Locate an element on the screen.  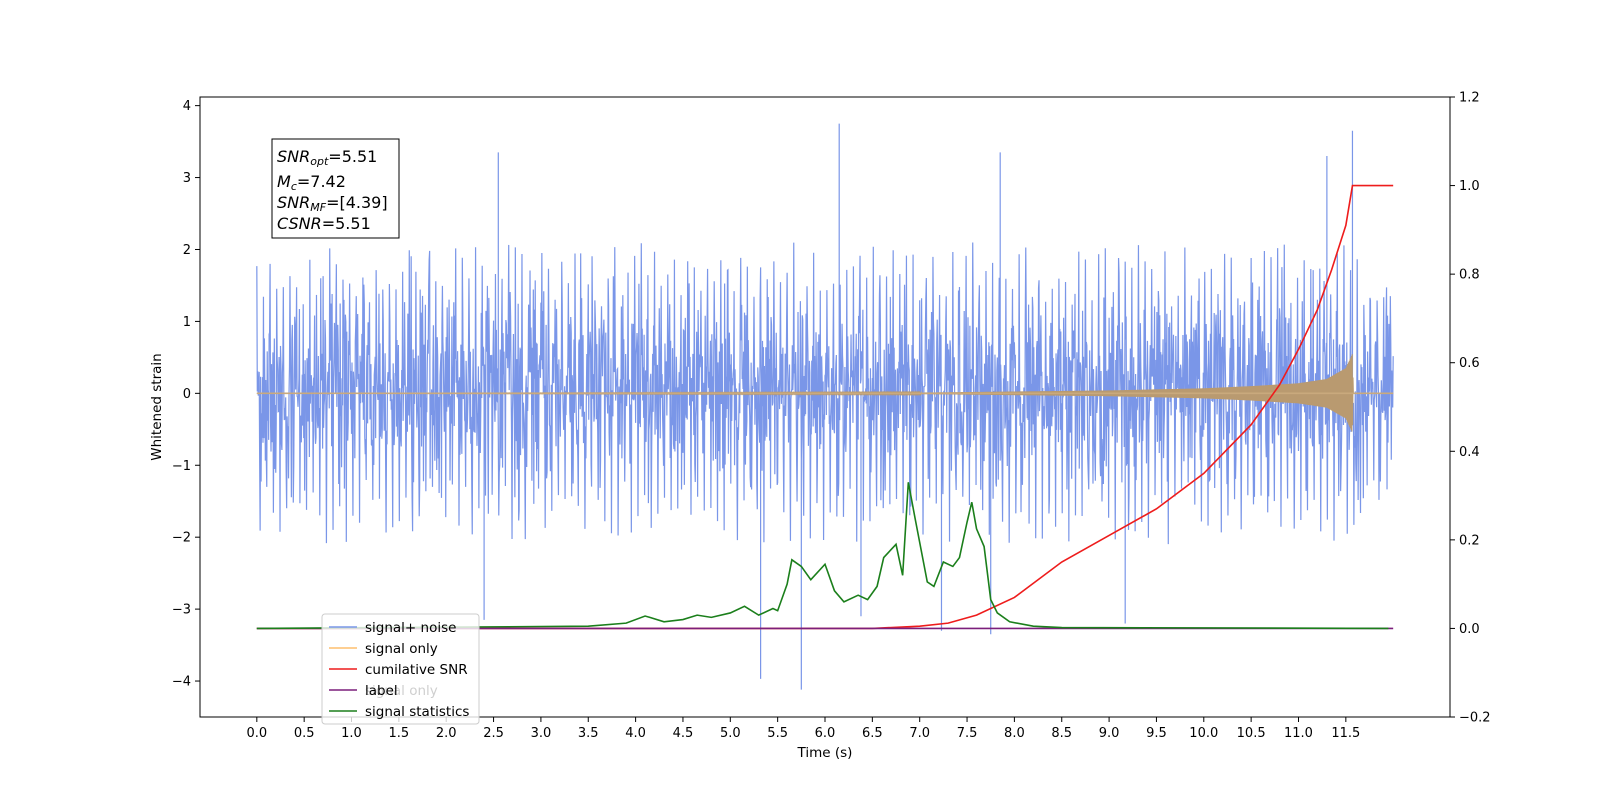
y-tick: −1 is located at coordinates (186, 466).